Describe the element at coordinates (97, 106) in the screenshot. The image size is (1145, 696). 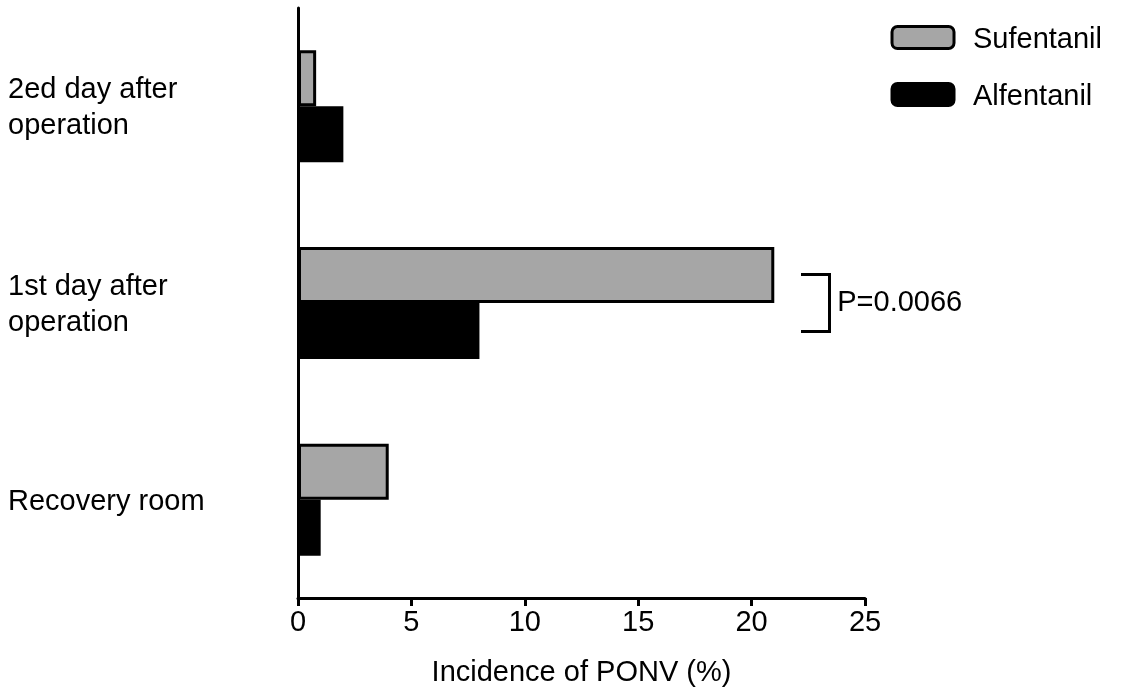
I see `y-tick-label: 2ed day after operation` at that location.